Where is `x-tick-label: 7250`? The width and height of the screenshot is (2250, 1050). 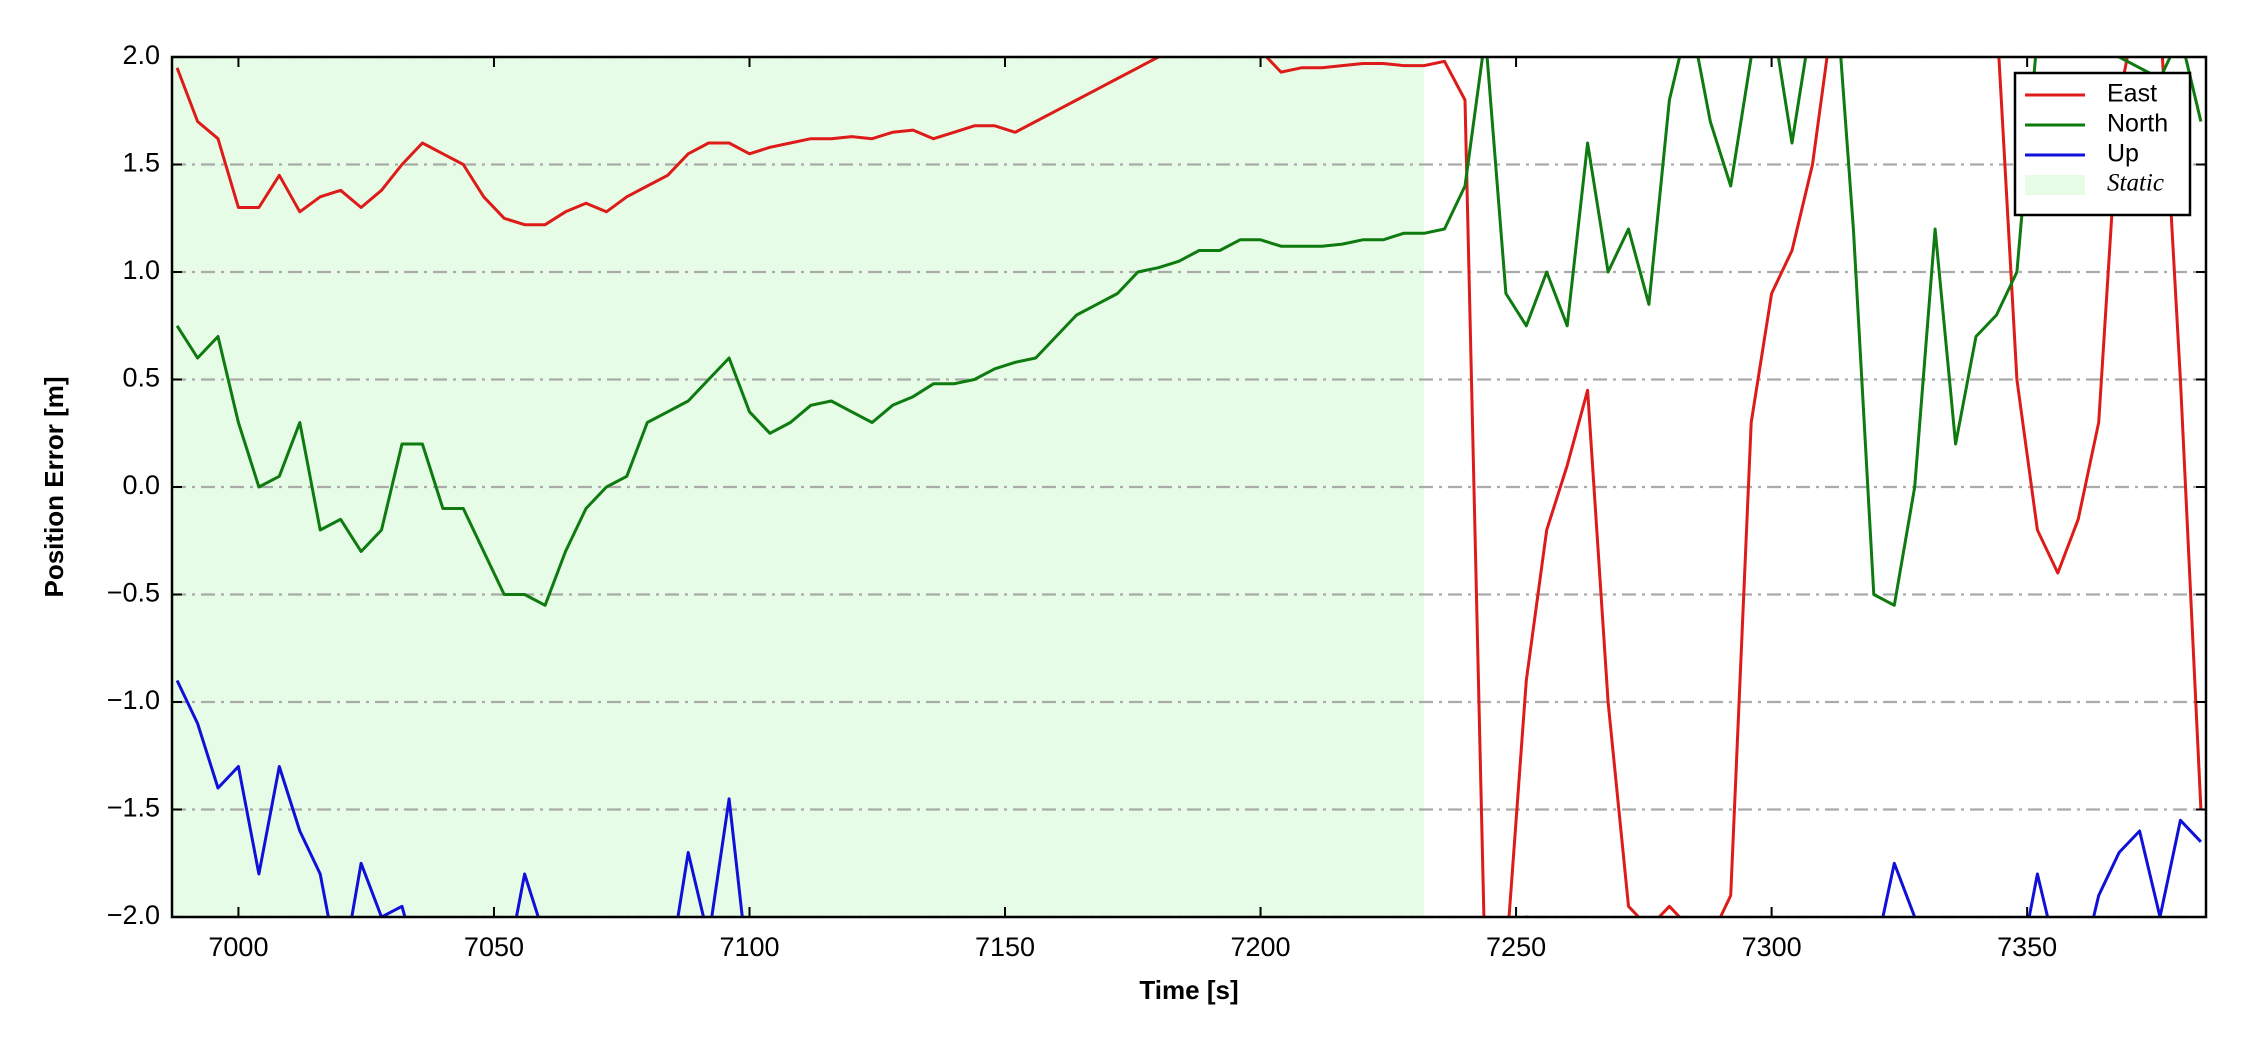 x-tick-label: 7250 is located at coordinates (1516, 947).